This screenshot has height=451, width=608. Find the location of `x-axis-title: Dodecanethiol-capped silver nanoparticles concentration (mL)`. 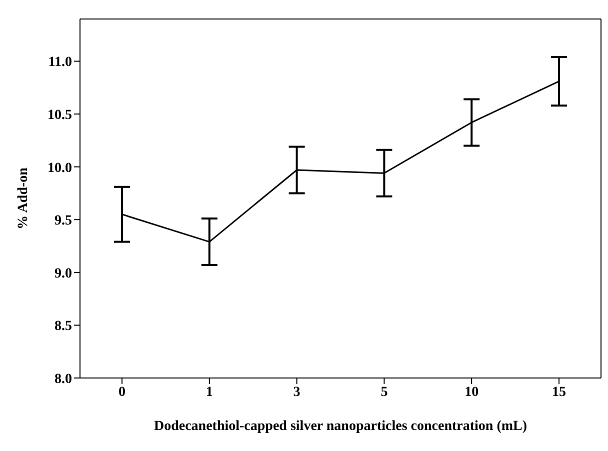

x-axis-title: Dodecanethiol-capped silver nanoparticles concentration (mL) is located at coordinates (341, 426).